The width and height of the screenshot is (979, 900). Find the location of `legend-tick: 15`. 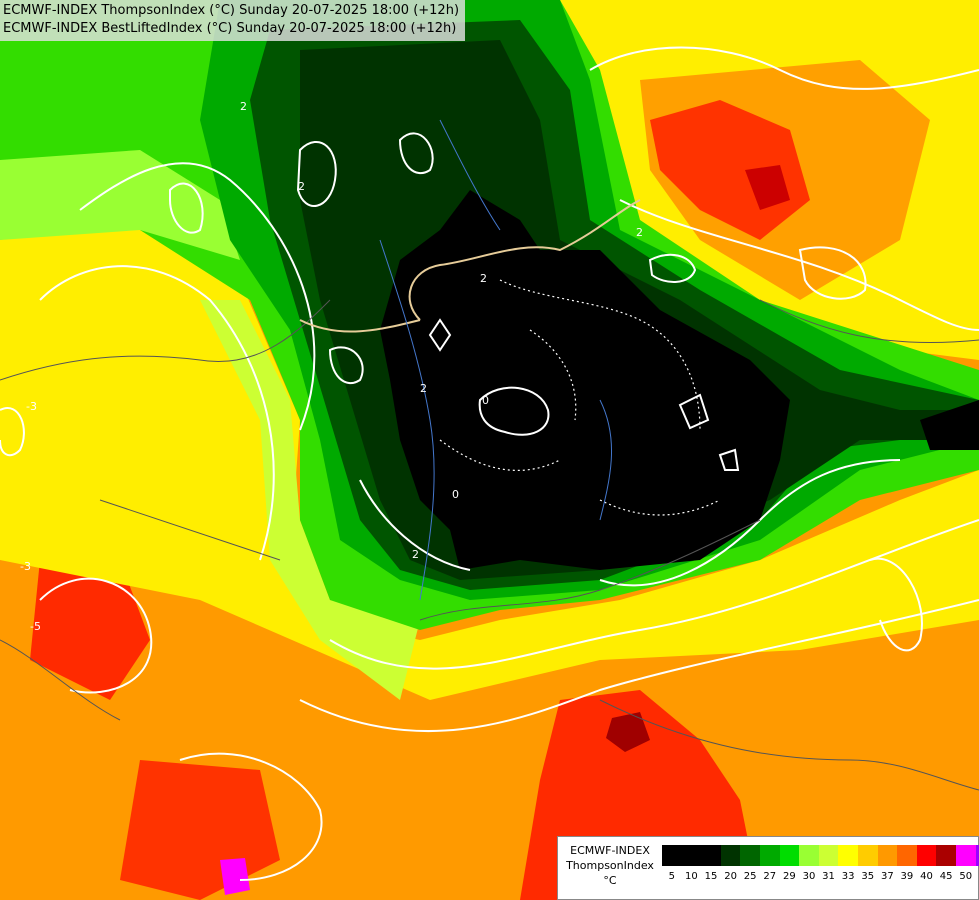

legend-tick: 15 is located at coordinates (711, 876).